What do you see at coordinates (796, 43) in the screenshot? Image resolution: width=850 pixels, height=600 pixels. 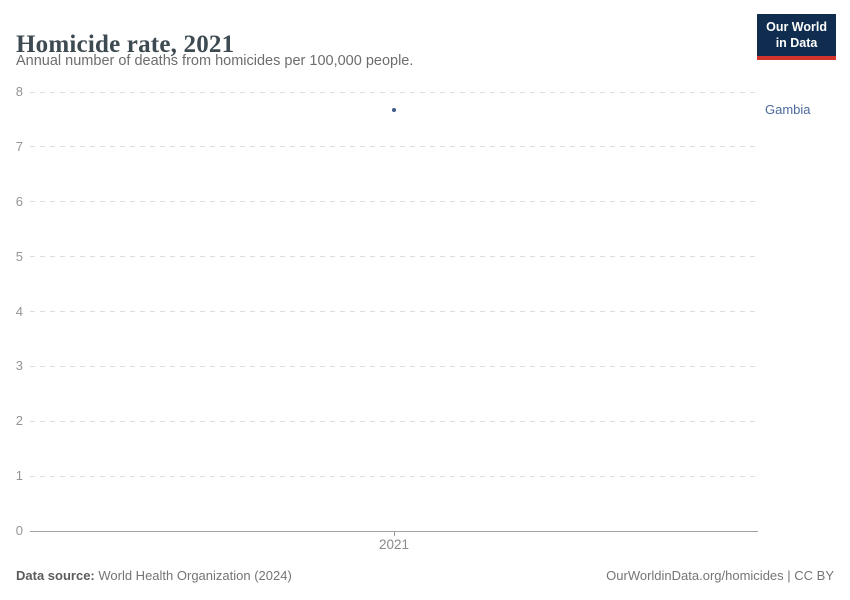 I see `owid-logo-line2: in Data` at bounding box center [796, 43].